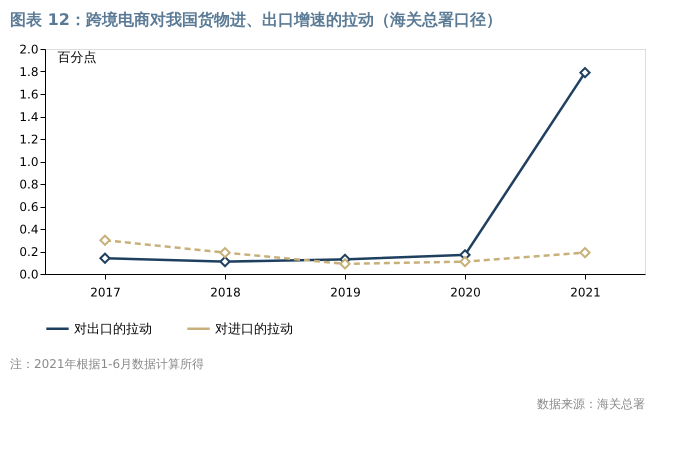 This screenshot has height=457, width=700. I want to click on x-tick-label: 2020, so click(465, 293).